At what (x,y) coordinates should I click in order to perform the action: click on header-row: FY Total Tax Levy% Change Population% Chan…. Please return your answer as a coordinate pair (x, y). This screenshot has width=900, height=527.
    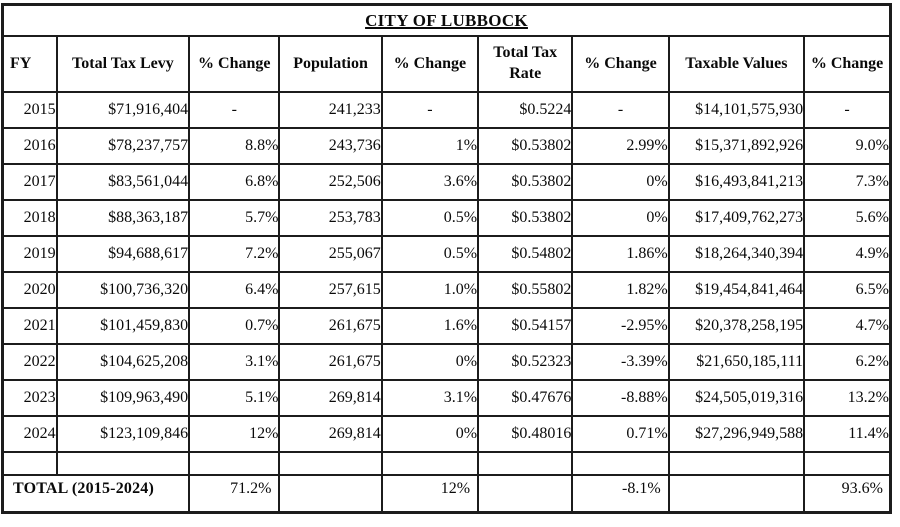
    Looking at the image, I should click on (446, 64).